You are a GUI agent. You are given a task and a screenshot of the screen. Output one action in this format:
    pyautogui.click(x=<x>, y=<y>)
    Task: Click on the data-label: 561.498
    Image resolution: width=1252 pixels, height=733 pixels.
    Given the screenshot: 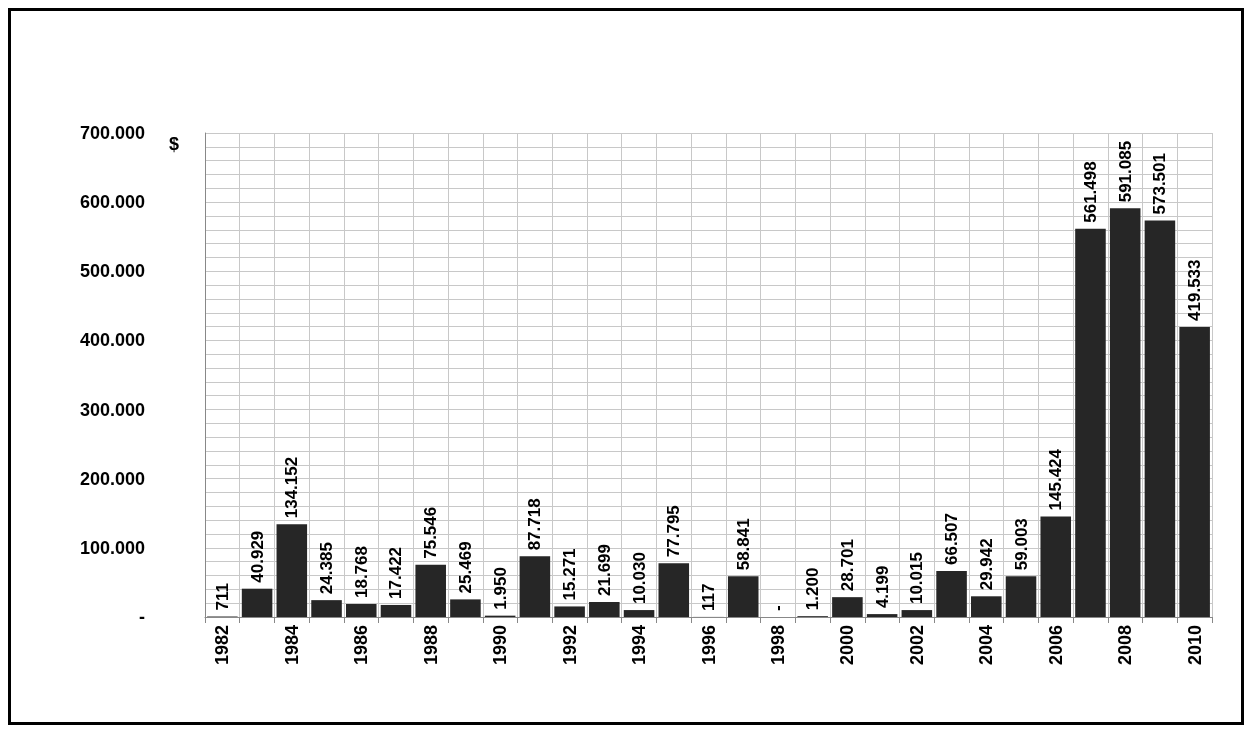 What is the action you would take?
    pyautogui.click(x=1090, y=192)
    